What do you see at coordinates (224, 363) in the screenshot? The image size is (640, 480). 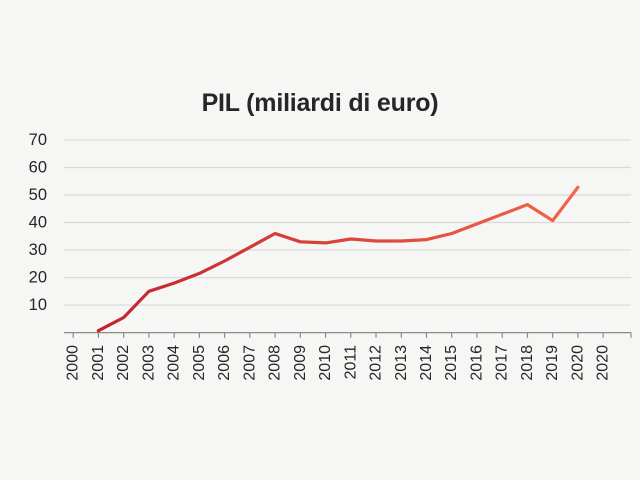 I see `x-tick-label: 2006` at bounding box center [224, 363].